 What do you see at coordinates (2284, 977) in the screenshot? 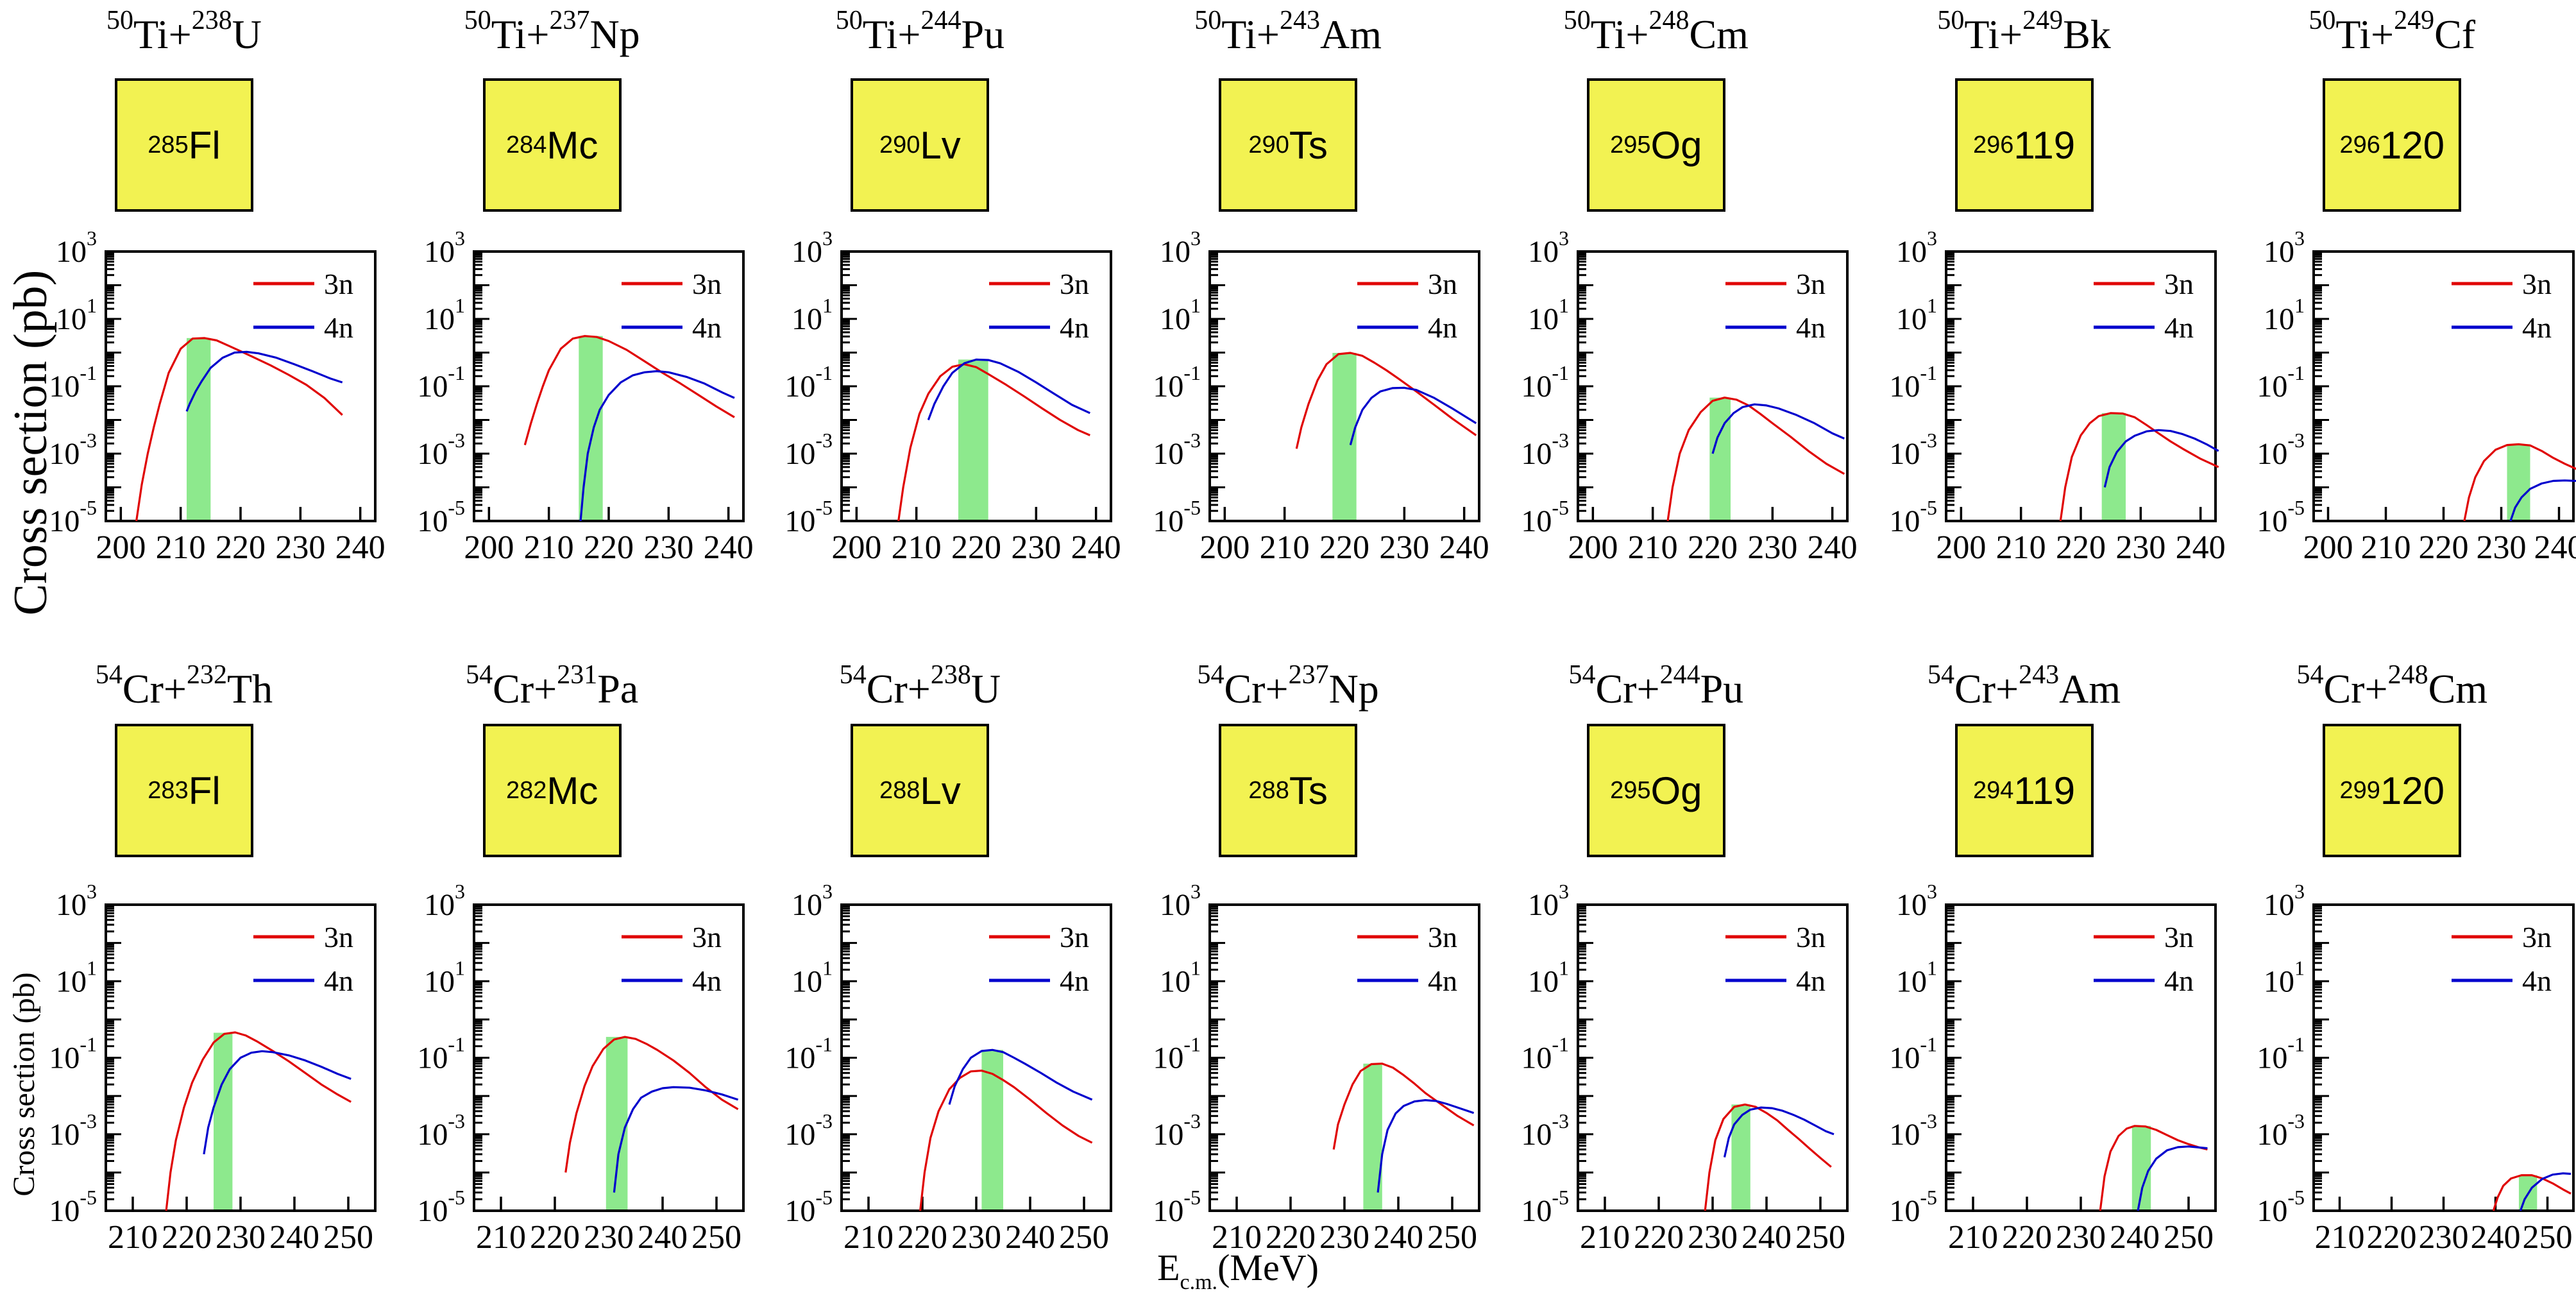
I see `y-tick-label: 10¹` at bounding box center [2284, 977].